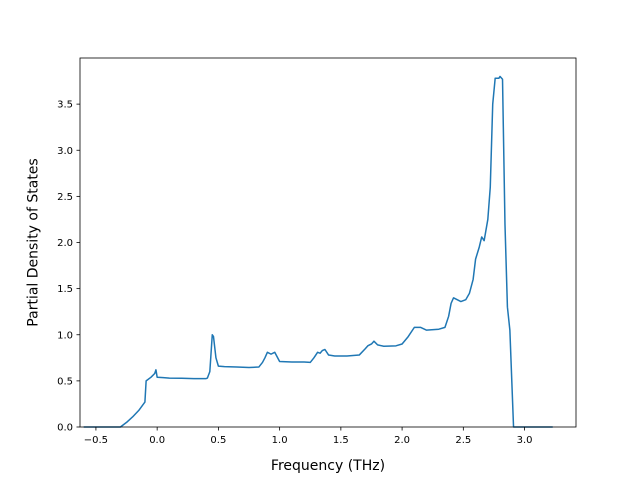  Describe the element at coordinates (65, 243) in the screenshot. I see `y-tick-label: 2.0` at that location.